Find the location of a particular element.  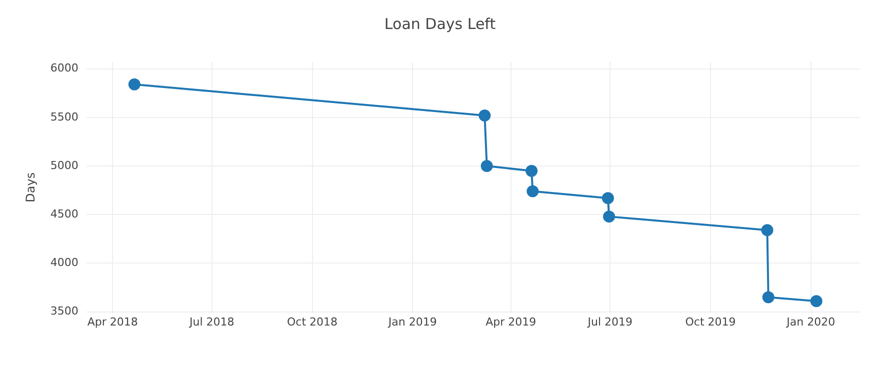

x-tick-label: Jul 2019 is located at coordinates (609, 321).